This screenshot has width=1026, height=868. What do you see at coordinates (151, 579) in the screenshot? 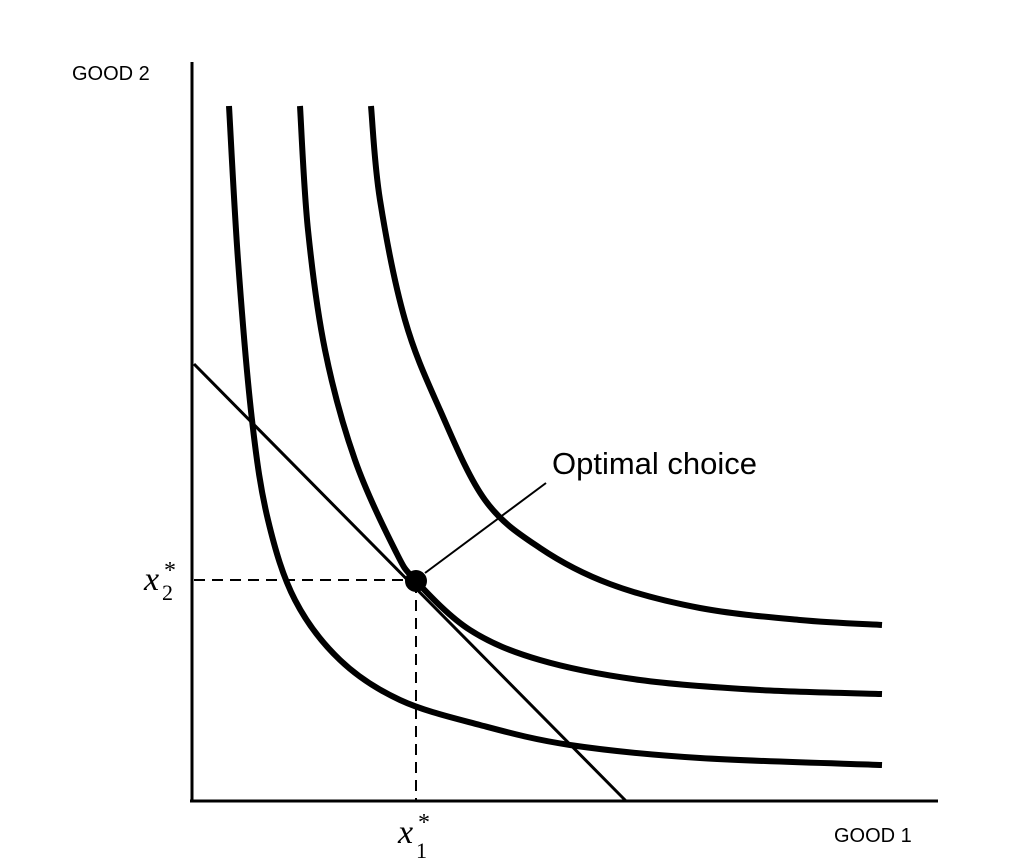
I see `x2-star-symbol: x` at bounding box center [151, 579].